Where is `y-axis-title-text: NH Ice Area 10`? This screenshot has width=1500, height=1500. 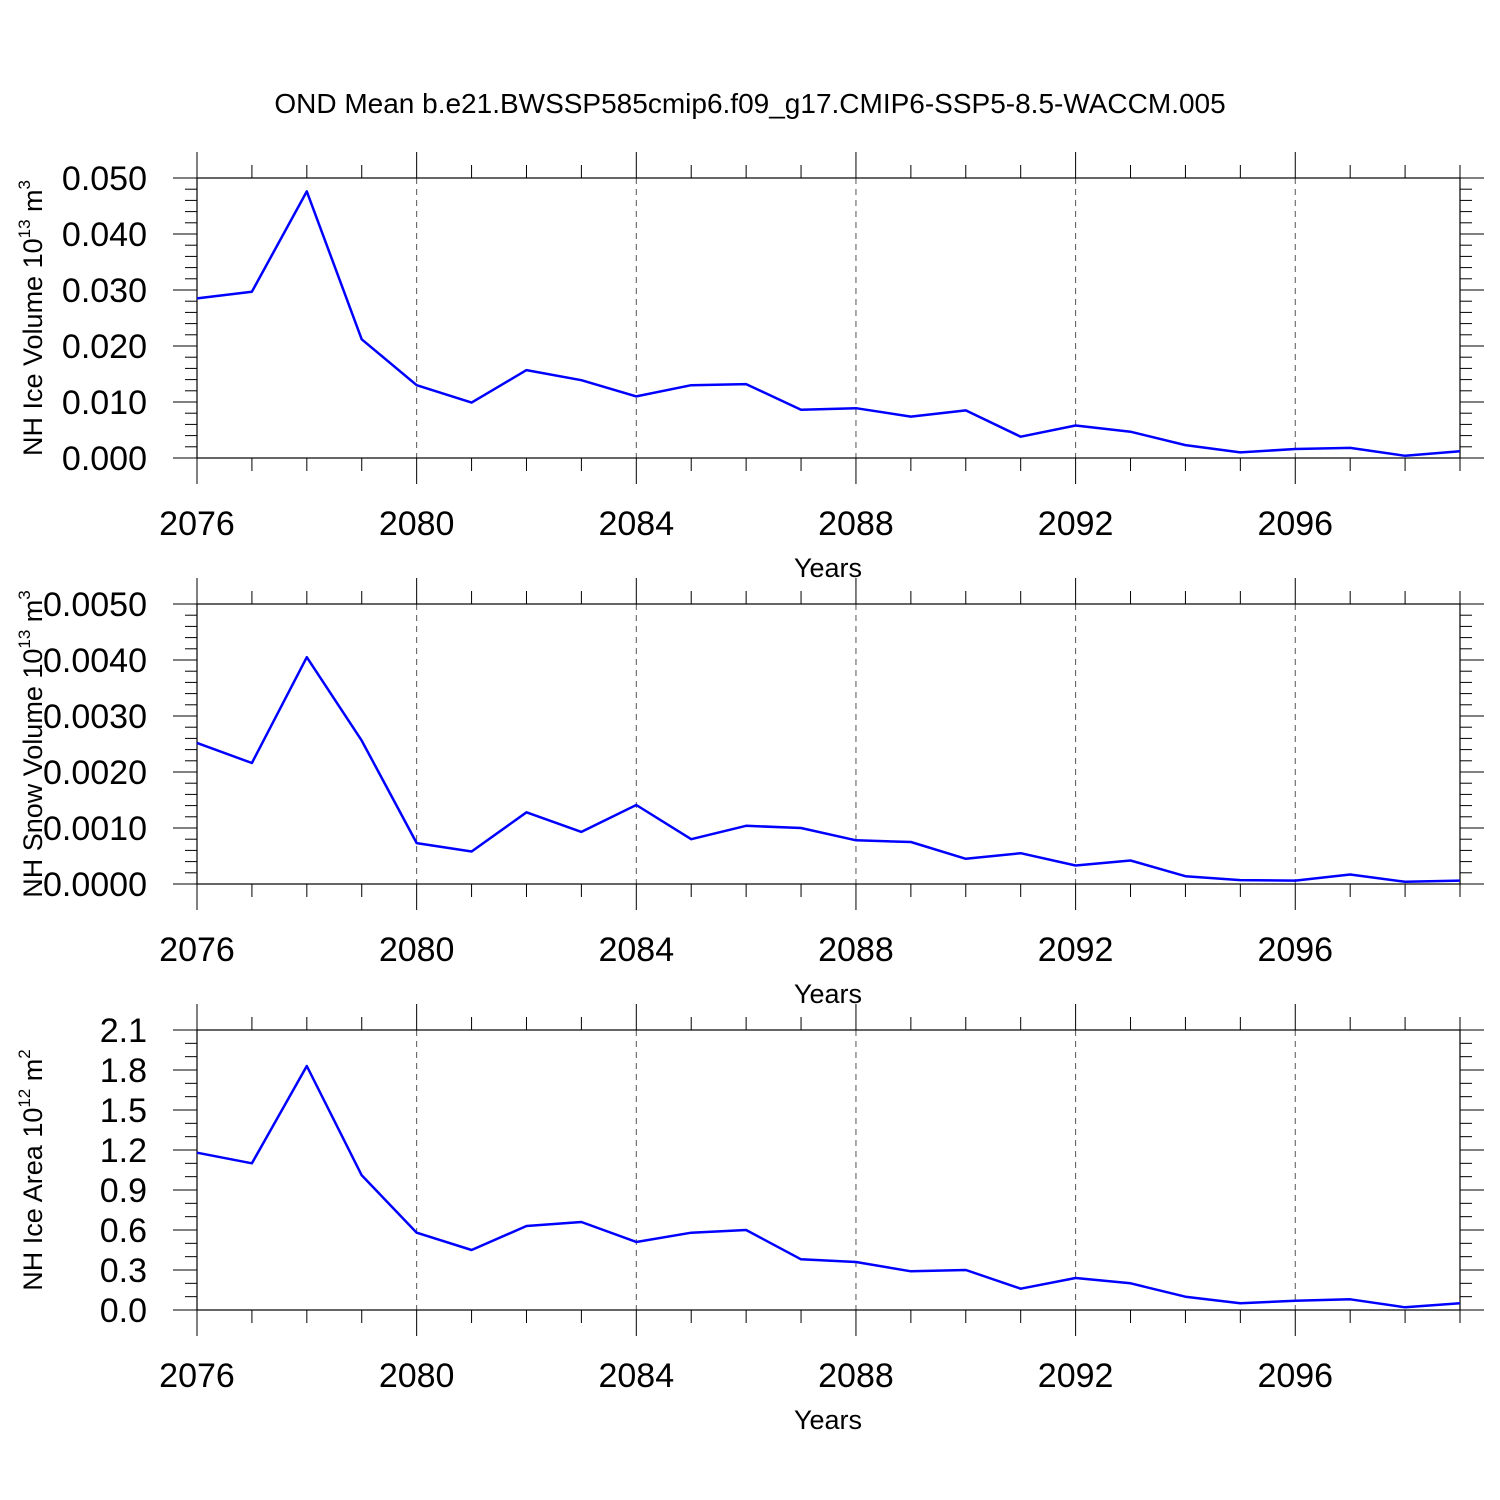 y-axis-title-text: NH Ice Area 10 is located at coordinates (33, 1199).